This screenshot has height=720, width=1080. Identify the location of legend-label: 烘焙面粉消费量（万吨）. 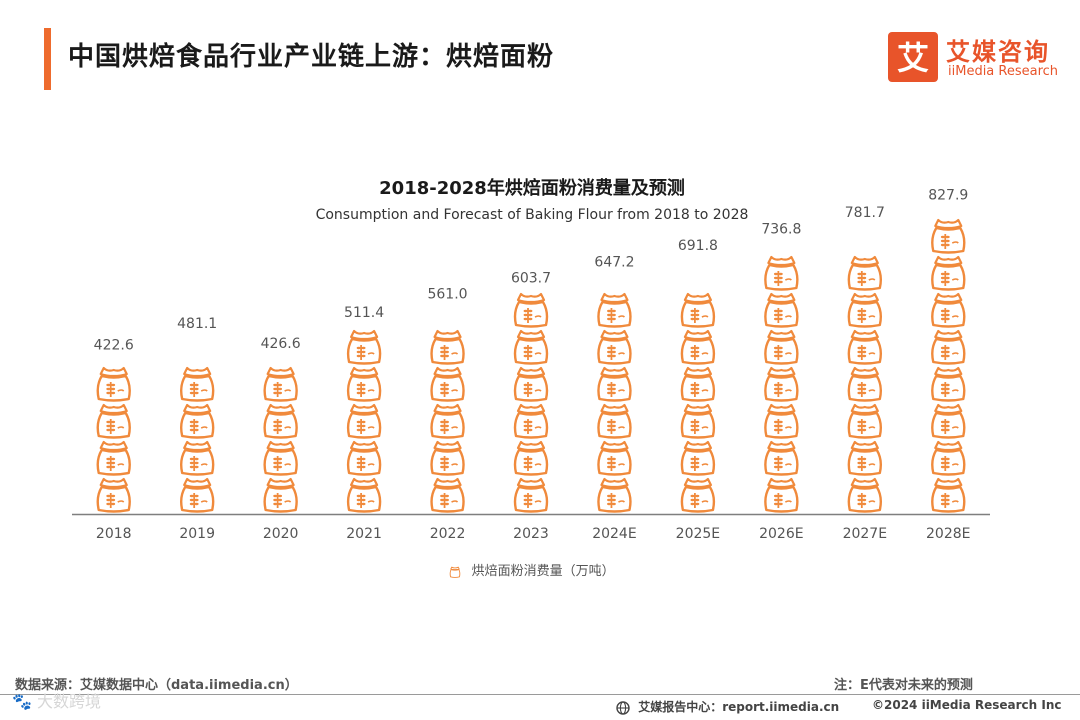
(543, 571).